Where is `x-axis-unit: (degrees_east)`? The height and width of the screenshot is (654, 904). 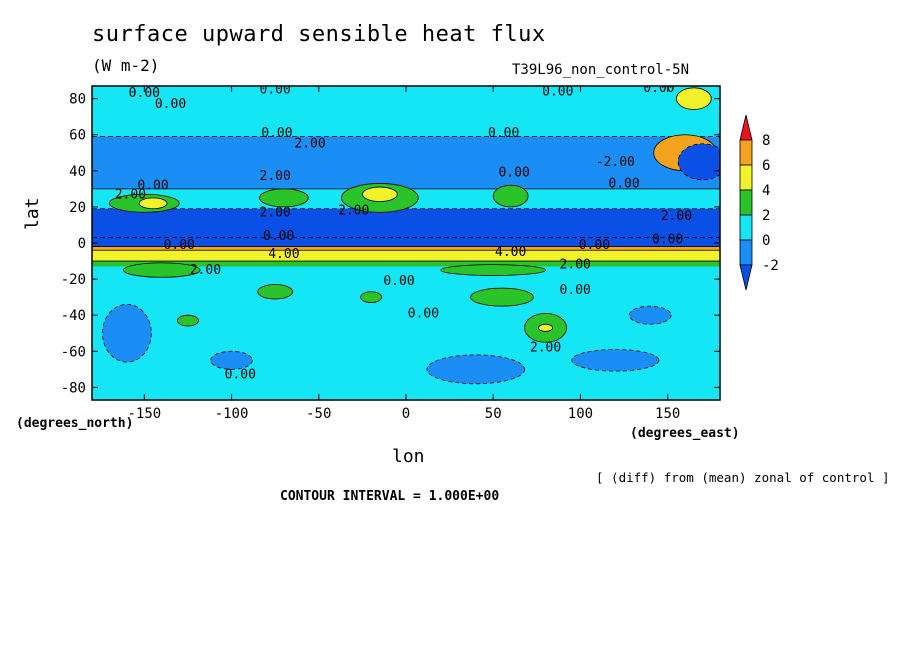 x-axis-unit: (degrees_east) is located at coordinates (685, 433).